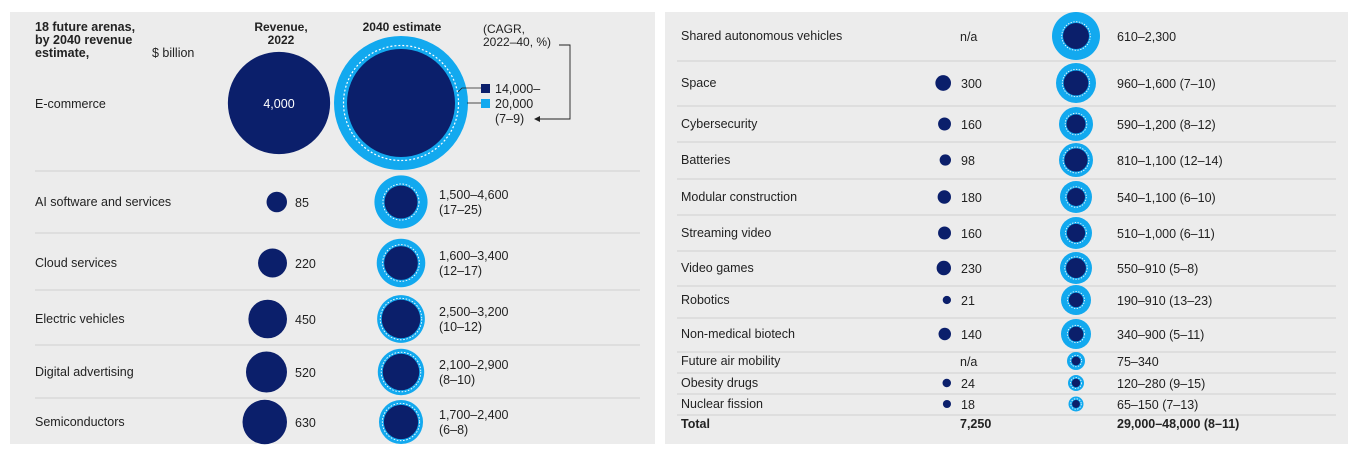 The image size is (1358, 458). What do you see at coordinates (1141, 335) in the screenshot?
I see `estimate-range-non-medical-biotech: 340–900` at bounding box center [1141, 335].